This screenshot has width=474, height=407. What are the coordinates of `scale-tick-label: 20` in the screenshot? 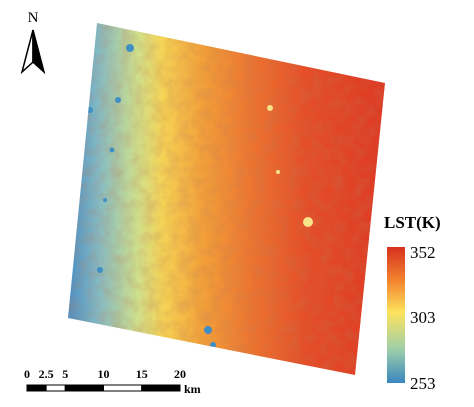 It's located at (180, 374).